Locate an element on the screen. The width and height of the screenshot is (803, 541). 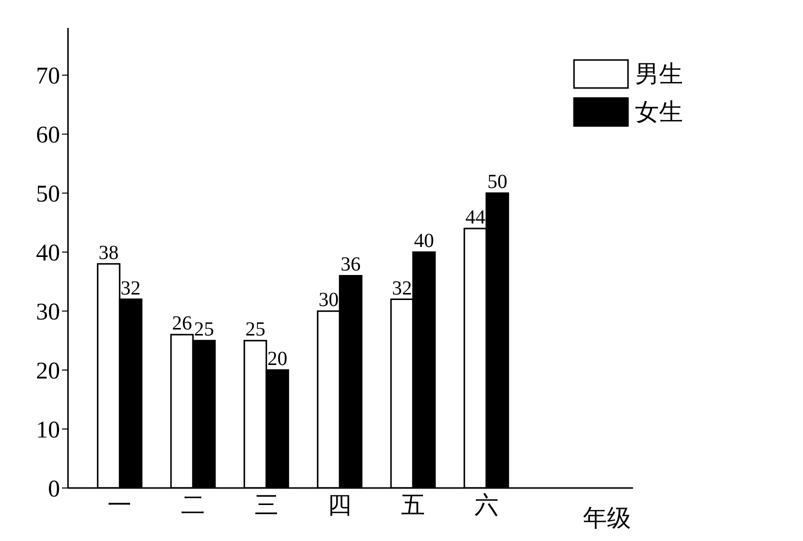
data-label: 44 is located at coordinates (475, 217).